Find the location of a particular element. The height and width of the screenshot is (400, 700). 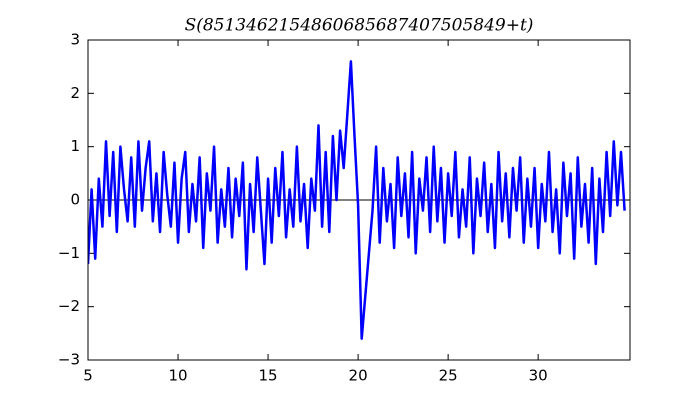

chart-title: S(8513462154860685687407505849+t) is located at coordinates (359, 26).